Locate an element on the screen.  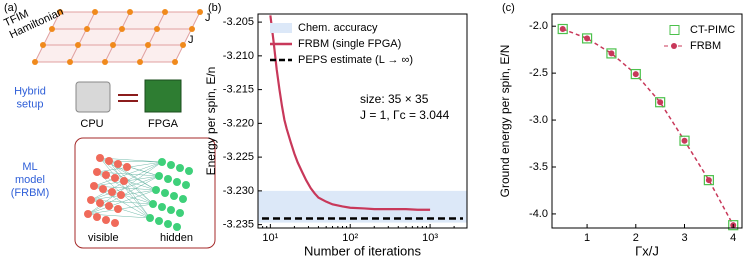
y-tick-label: -3.210 is located at coordinates (238, 56).